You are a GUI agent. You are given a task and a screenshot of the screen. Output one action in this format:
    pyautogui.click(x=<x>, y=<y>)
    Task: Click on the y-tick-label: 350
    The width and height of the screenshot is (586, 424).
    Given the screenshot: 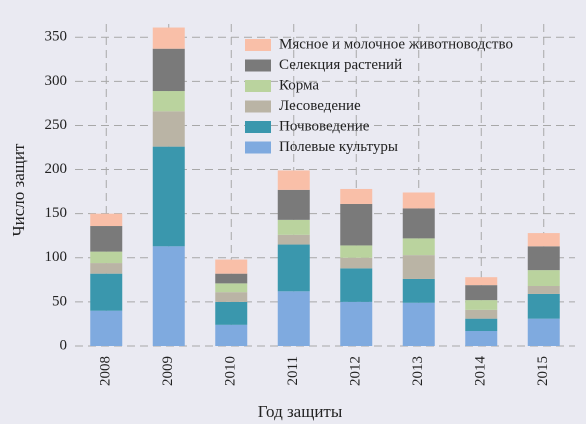 What is the action you would take?
    pyautogui.click(x=56, y=37)
    